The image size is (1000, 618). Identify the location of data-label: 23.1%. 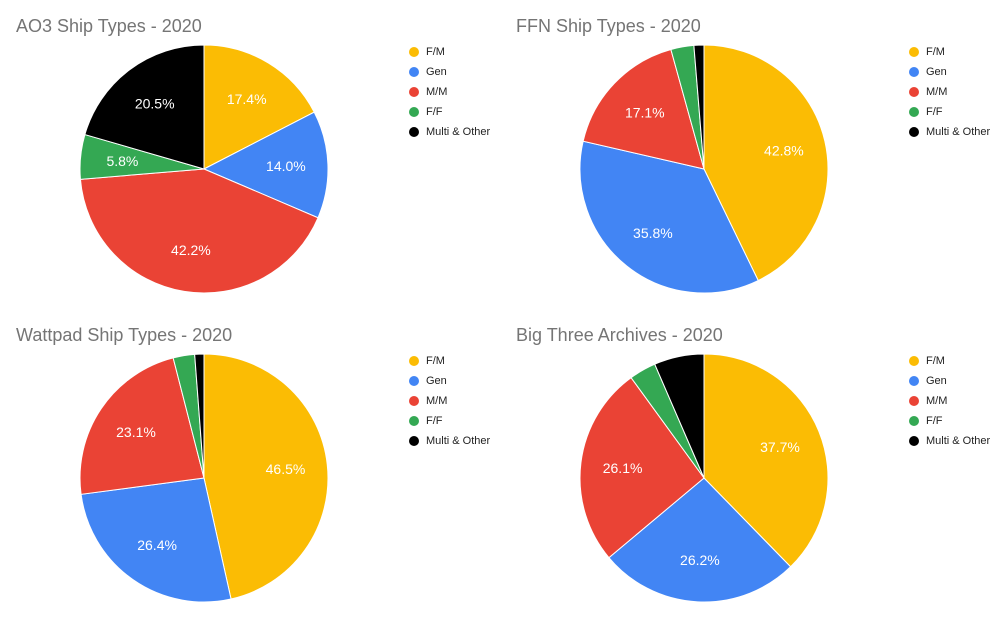
(136, 432).